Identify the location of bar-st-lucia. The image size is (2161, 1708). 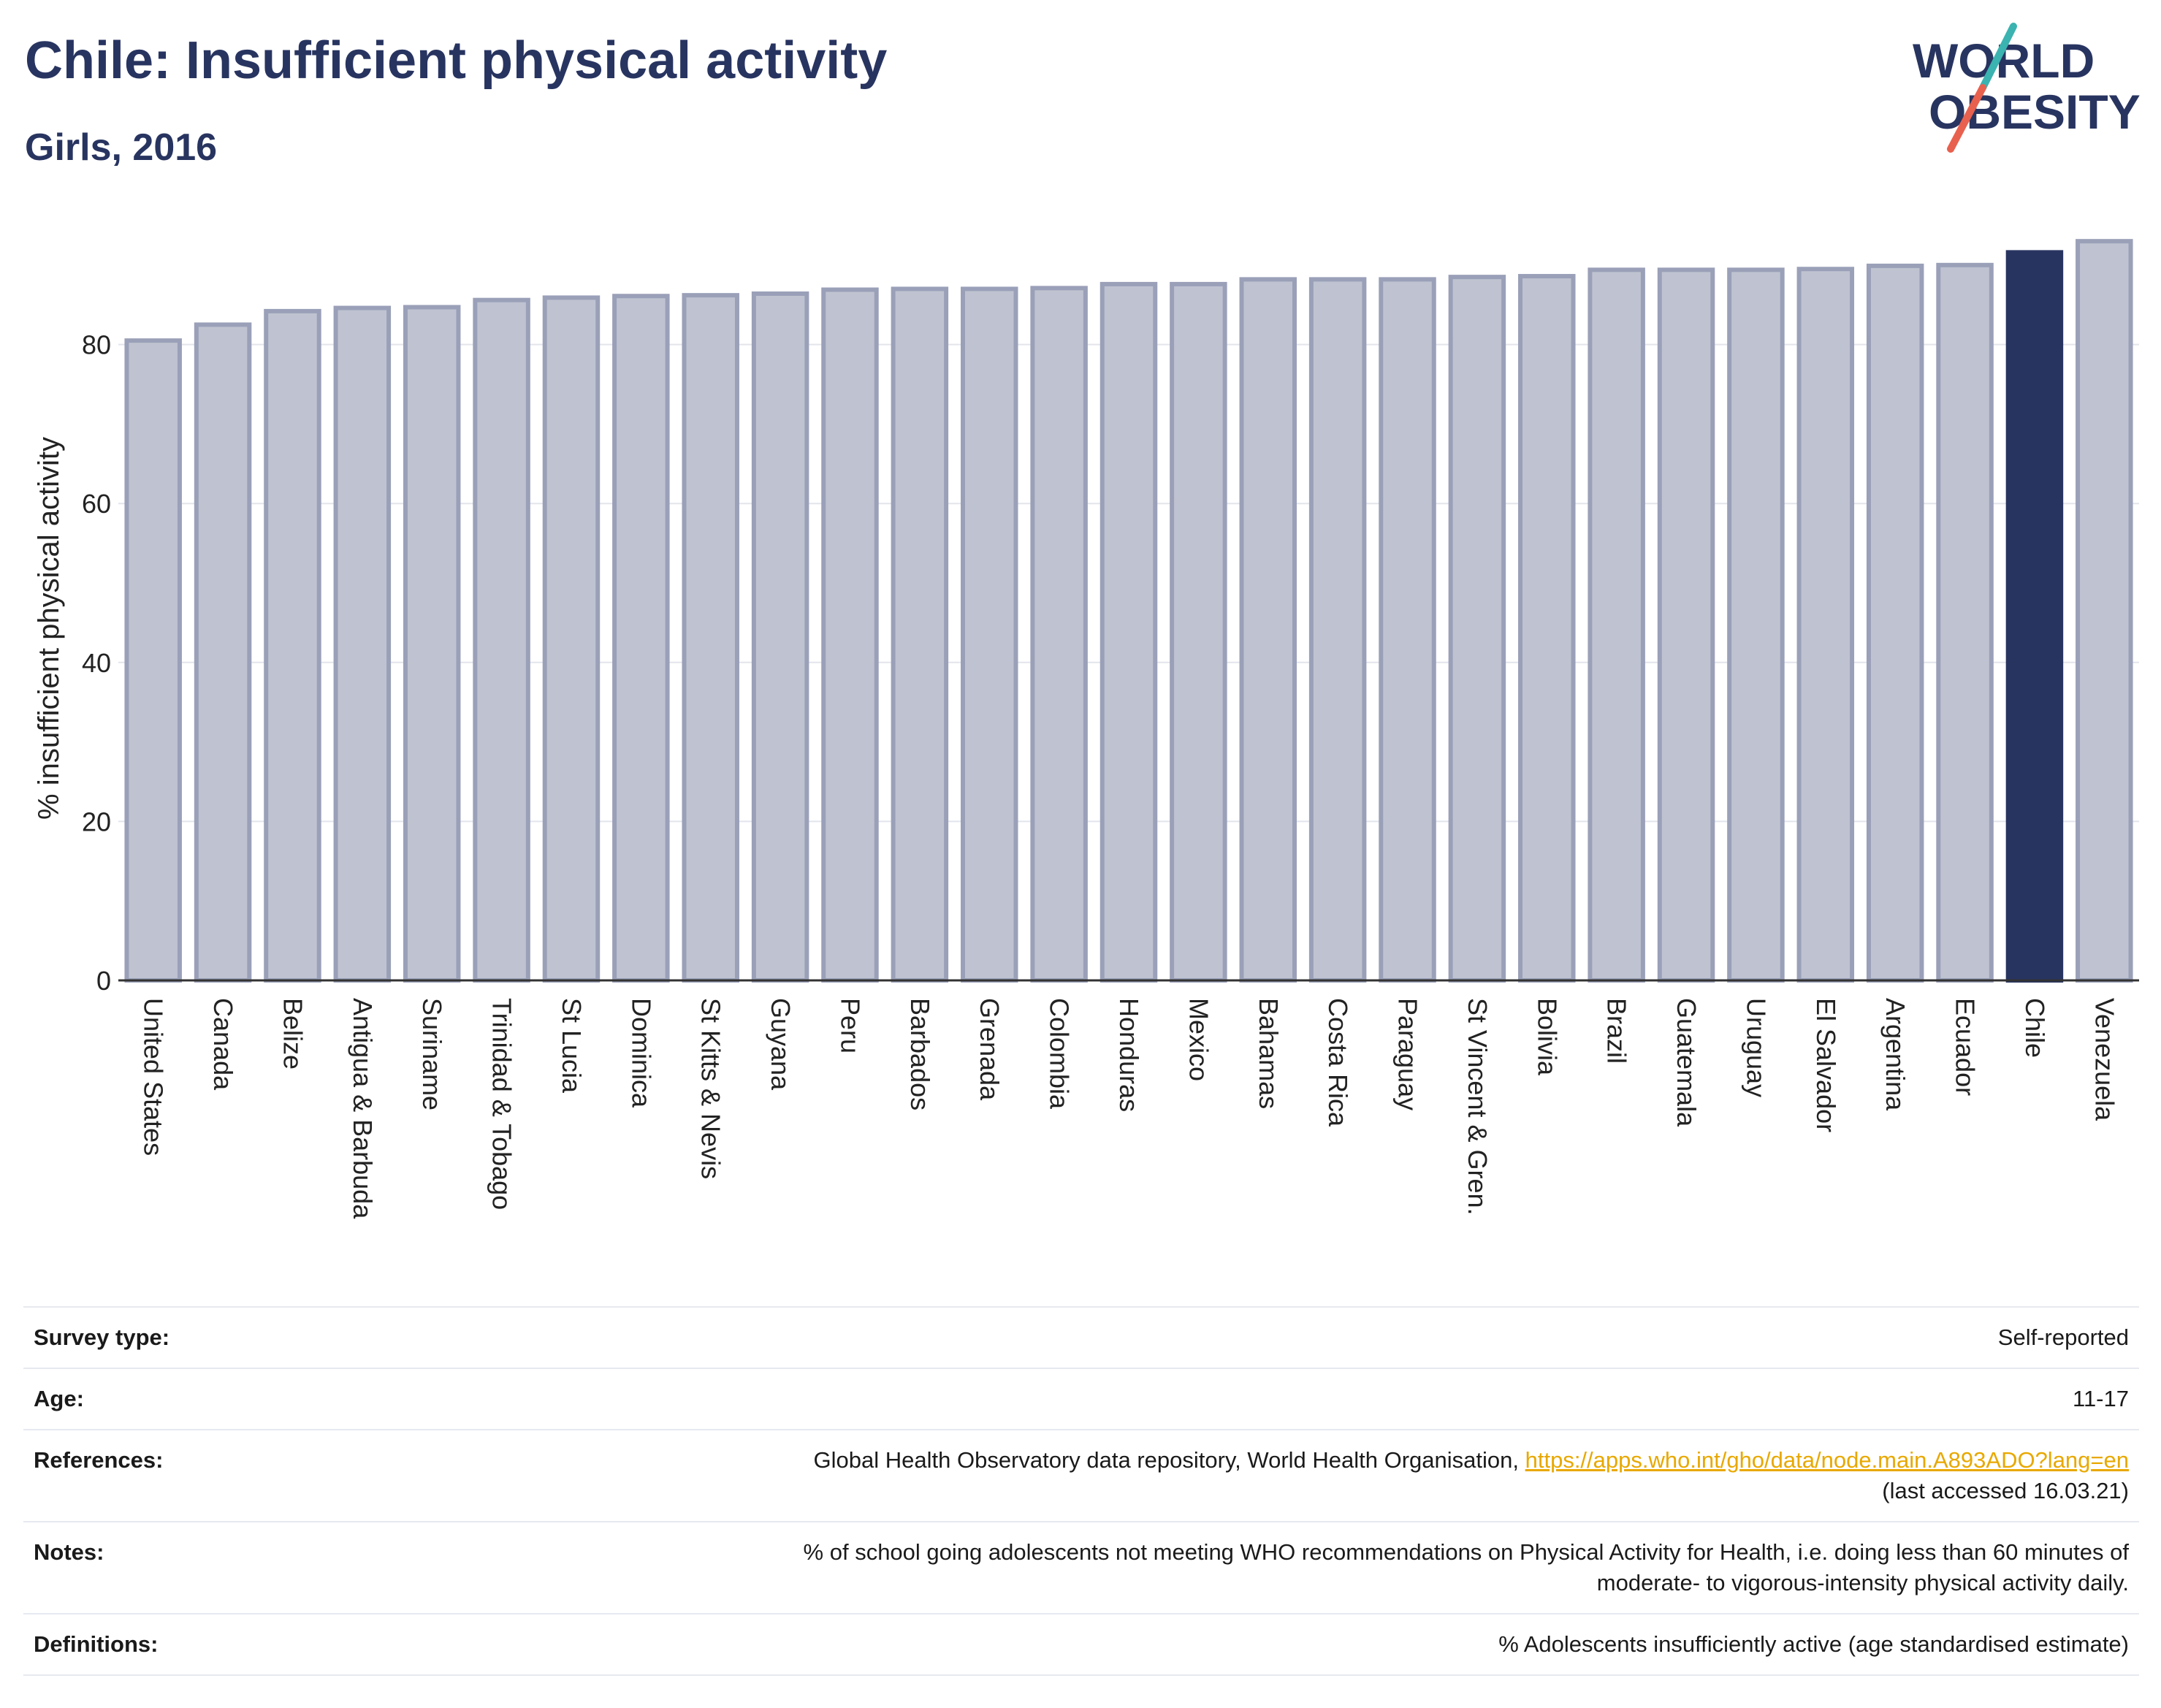
(571, 639).